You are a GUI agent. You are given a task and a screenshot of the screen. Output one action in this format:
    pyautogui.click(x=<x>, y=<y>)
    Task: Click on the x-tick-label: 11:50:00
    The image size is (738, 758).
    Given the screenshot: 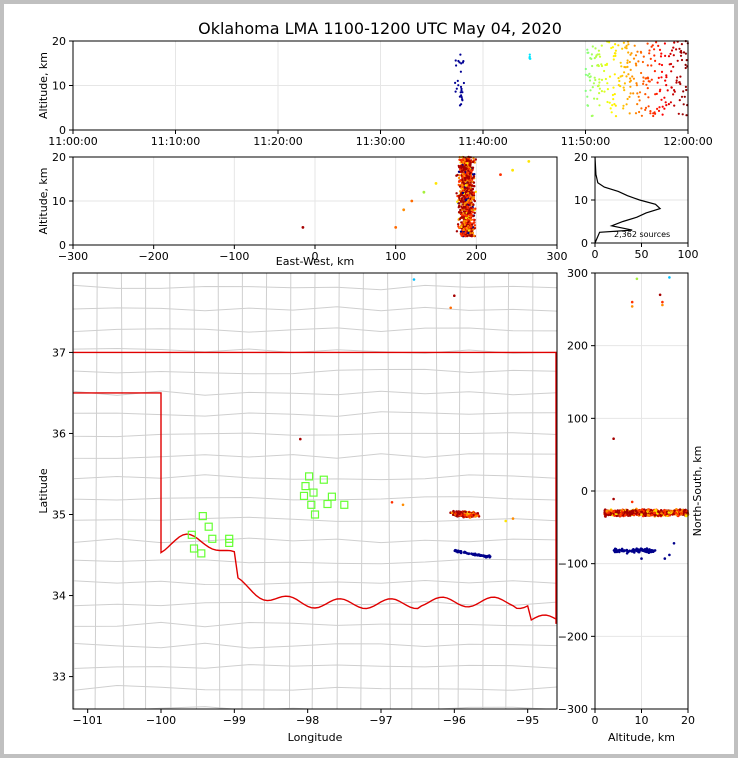 What is the action you would take?
    pyautogui.click(x=585, y=141)
    